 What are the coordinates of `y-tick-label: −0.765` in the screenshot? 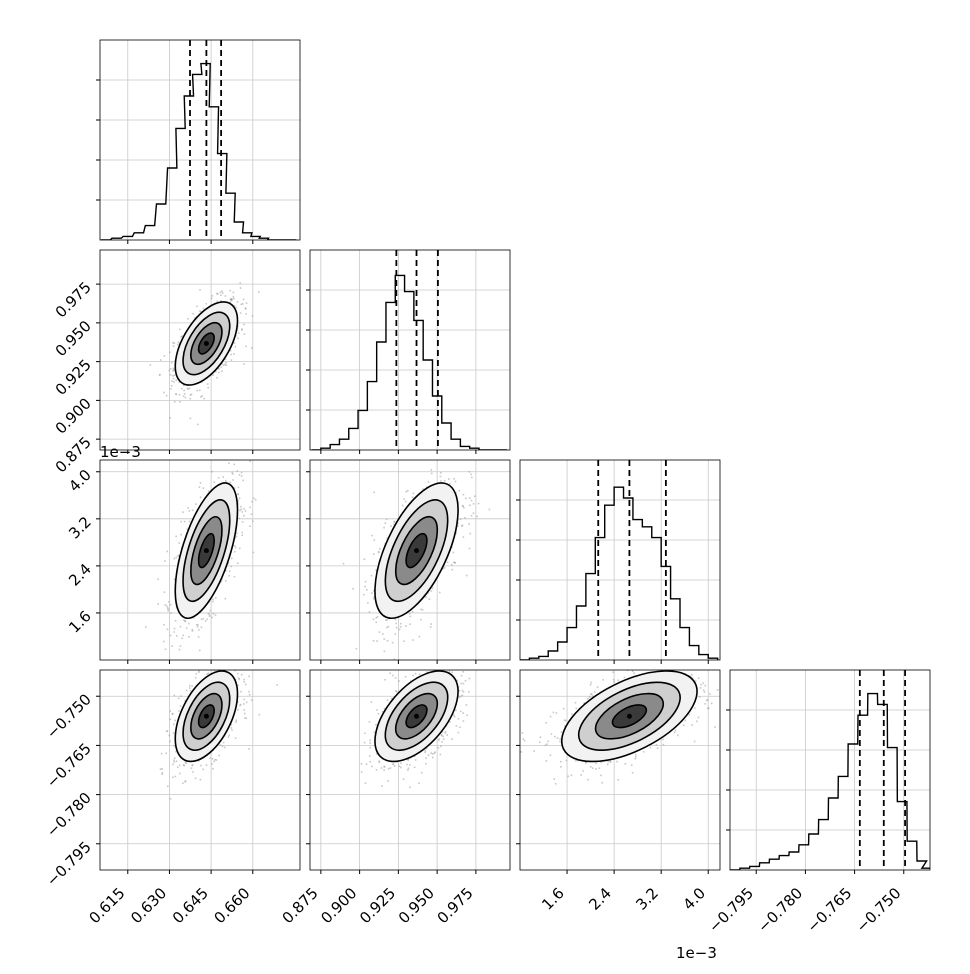 It's located at (69, 766).